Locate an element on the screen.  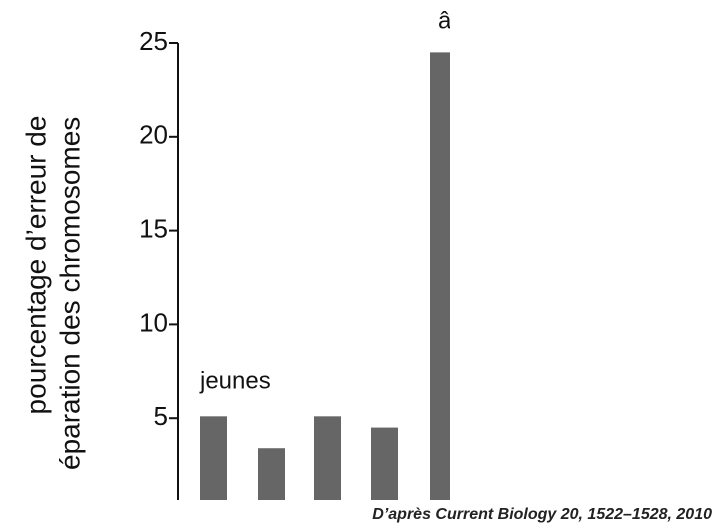
y-tick-label: 20 is located at coordinates (153, 135).